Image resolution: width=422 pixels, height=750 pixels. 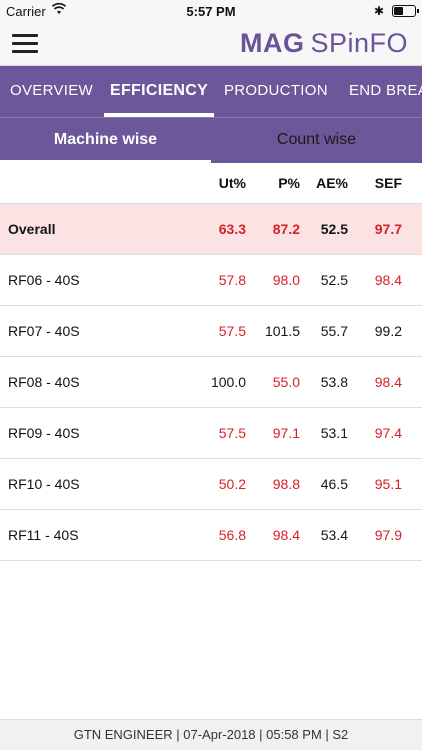 What do you see at coordinates (232, 535) in the screenshot?
I see `cell-ut: 56.8` at bounding box center [232, 535].